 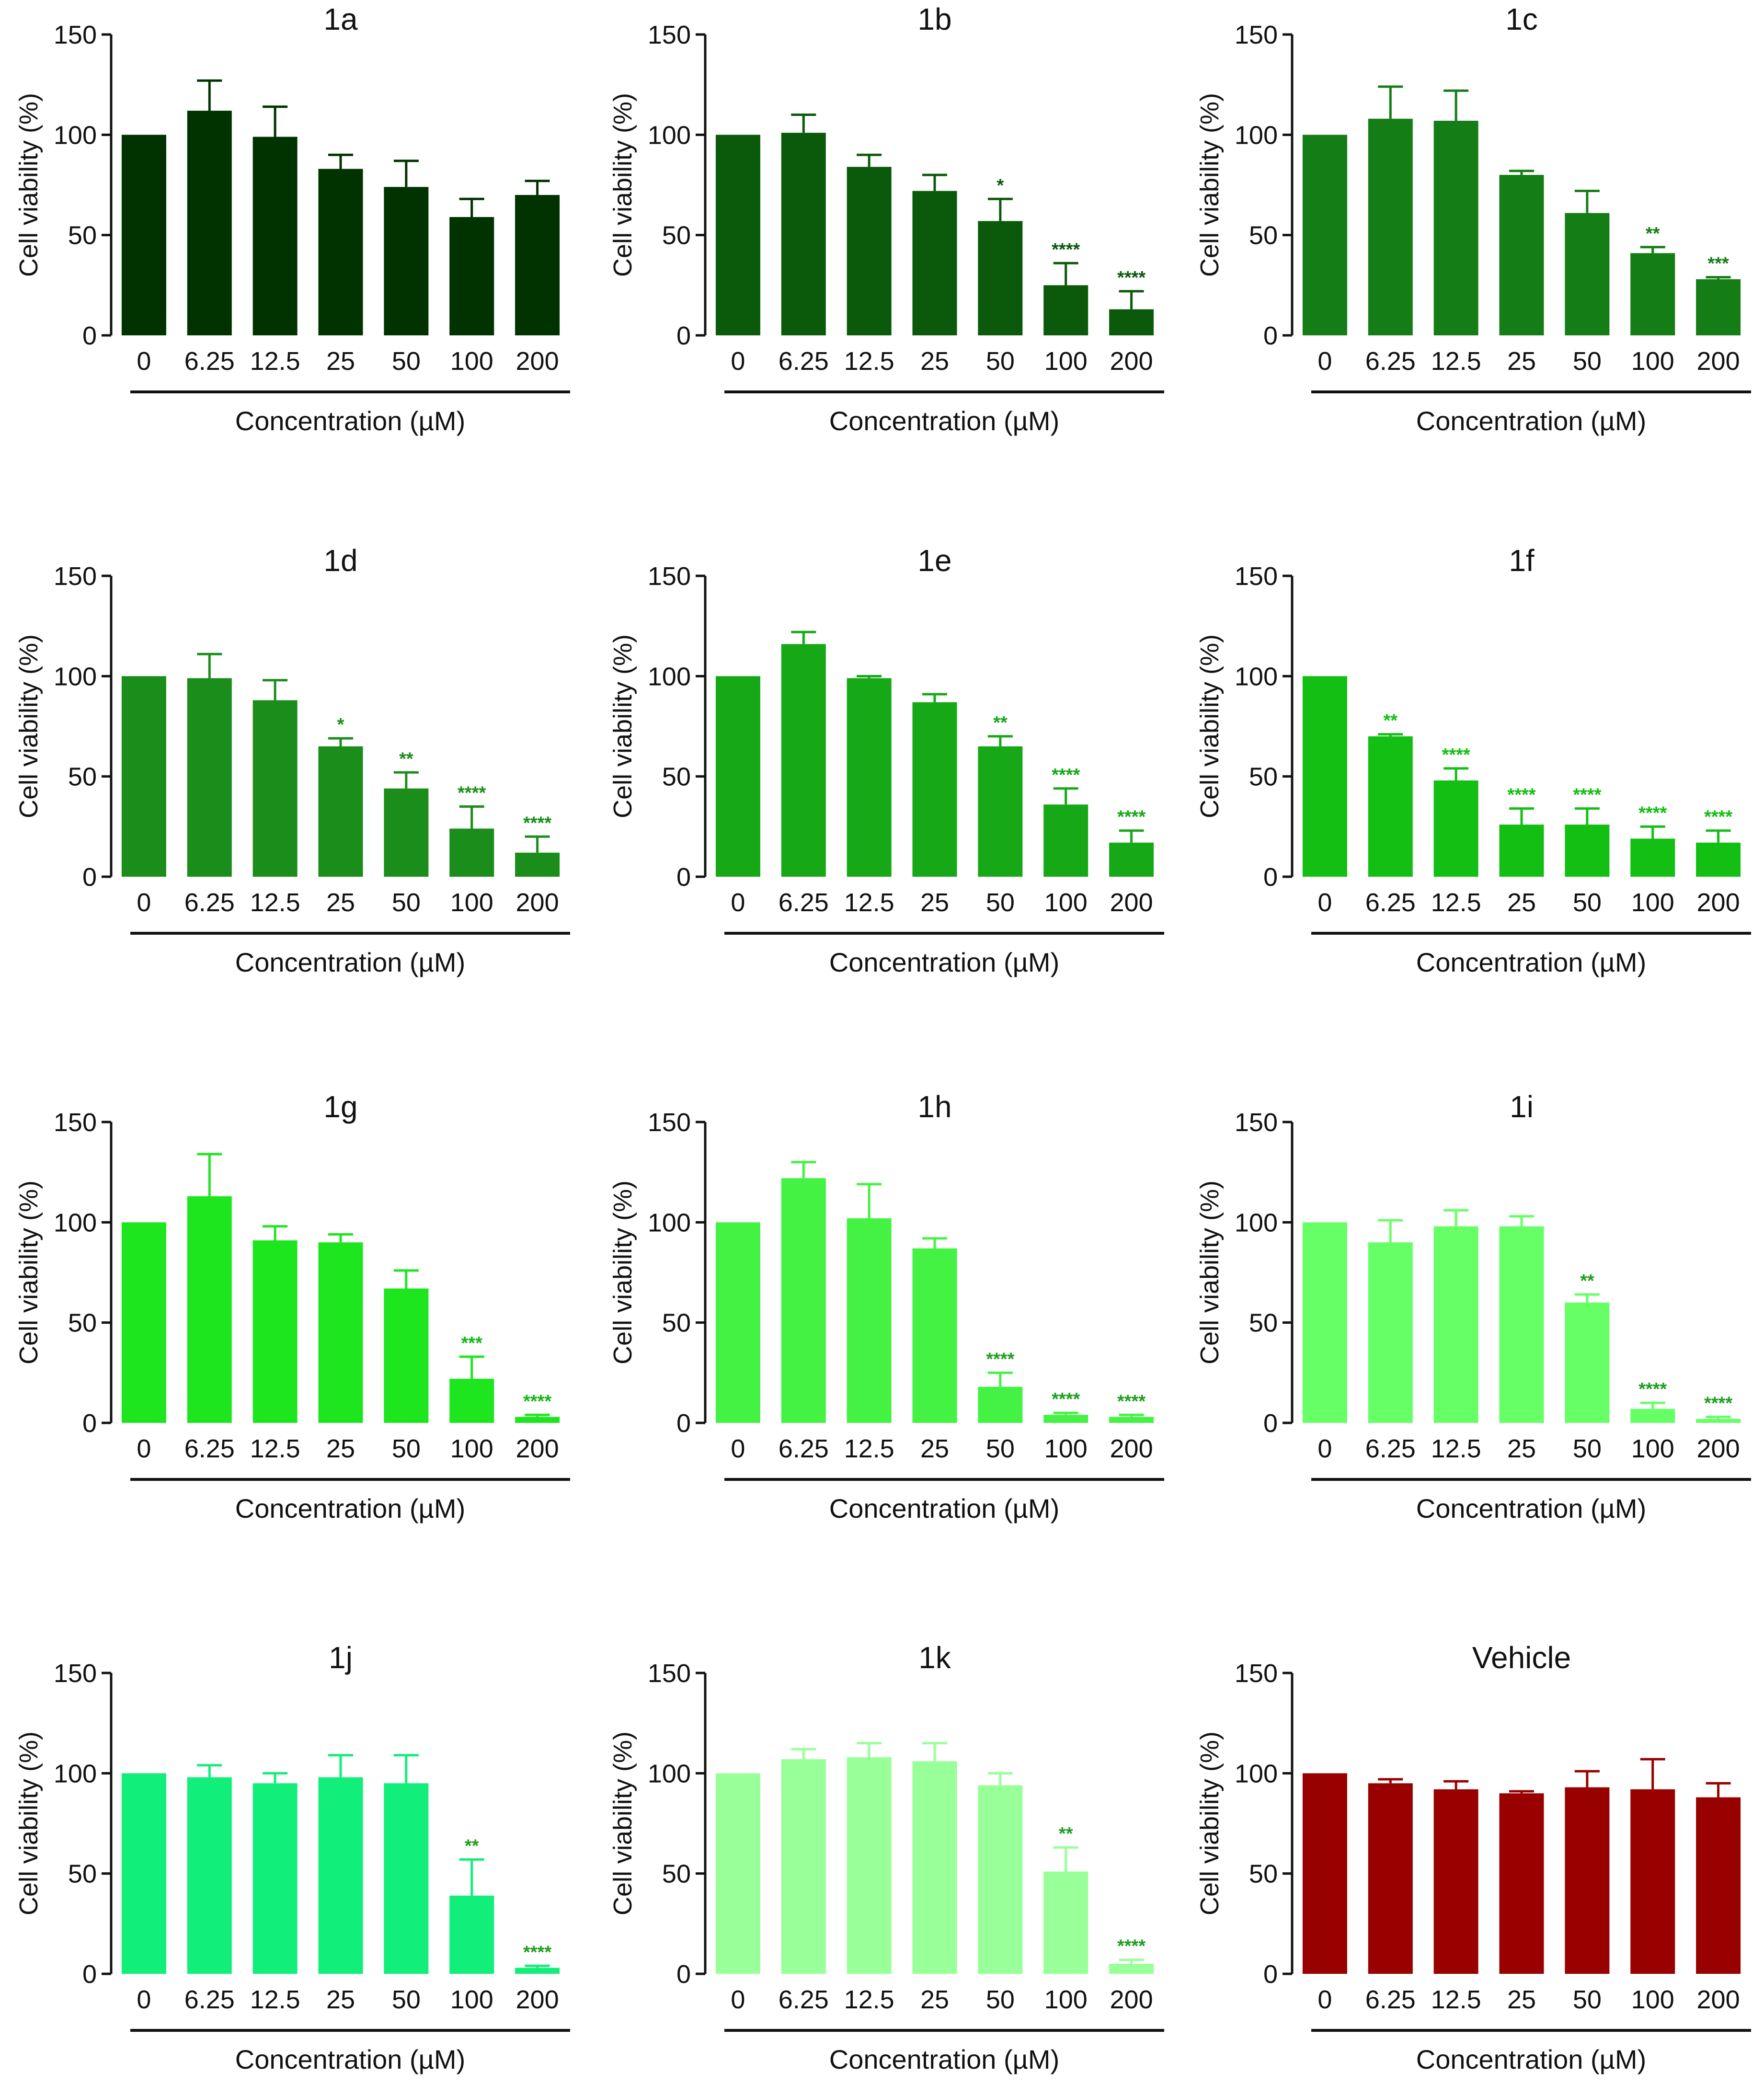 I want to click on chart-title: 1e, so click(x=934, y=560).